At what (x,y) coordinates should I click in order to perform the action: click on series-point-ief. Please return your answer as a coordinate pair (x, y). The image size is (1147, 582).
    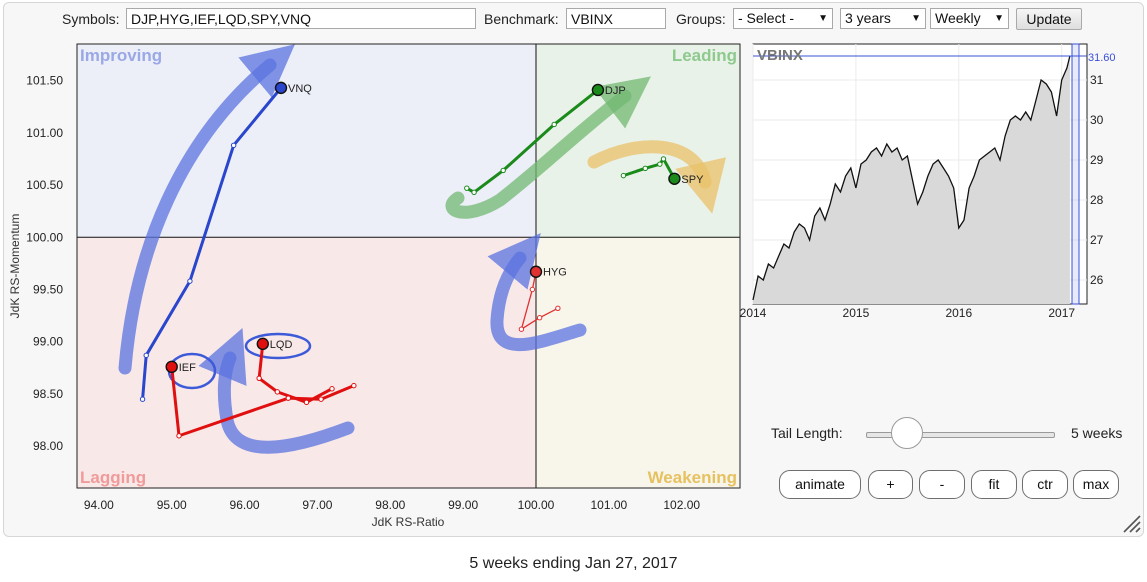
    Looking at the image, I should click on (321, 399).